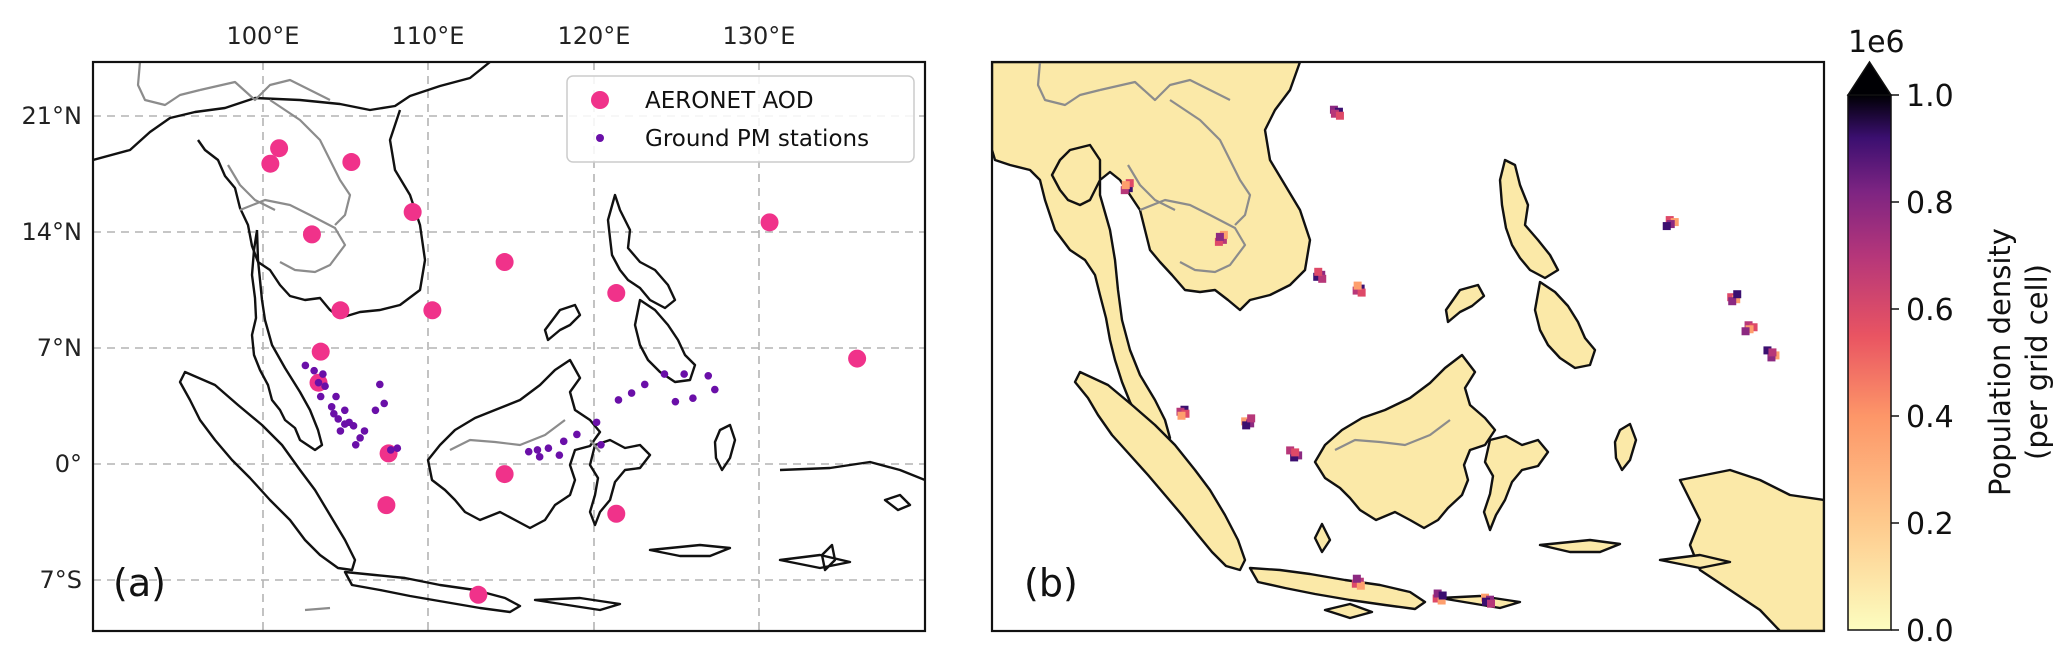 The height and width of the screenshot is (662, 2067). Describe the element at coordinates (759, 36) in the screenshot. I see `lon-tick: 130°E` at that location.